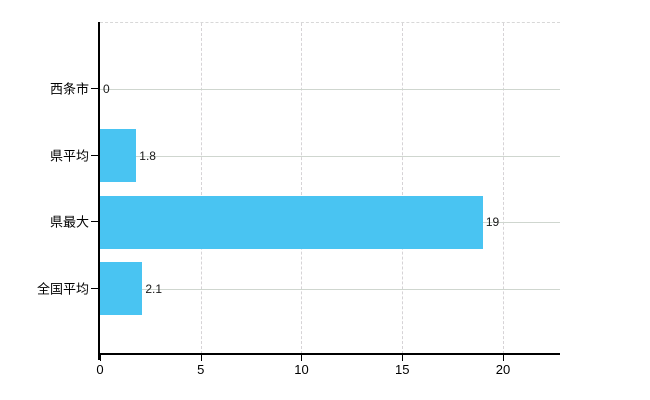 The width and height of the screenshot is (650, 400). What do you see at coordinates (99, 191) in the screenshot?
I see `y-axis-line` at bounding box center [99, 191].